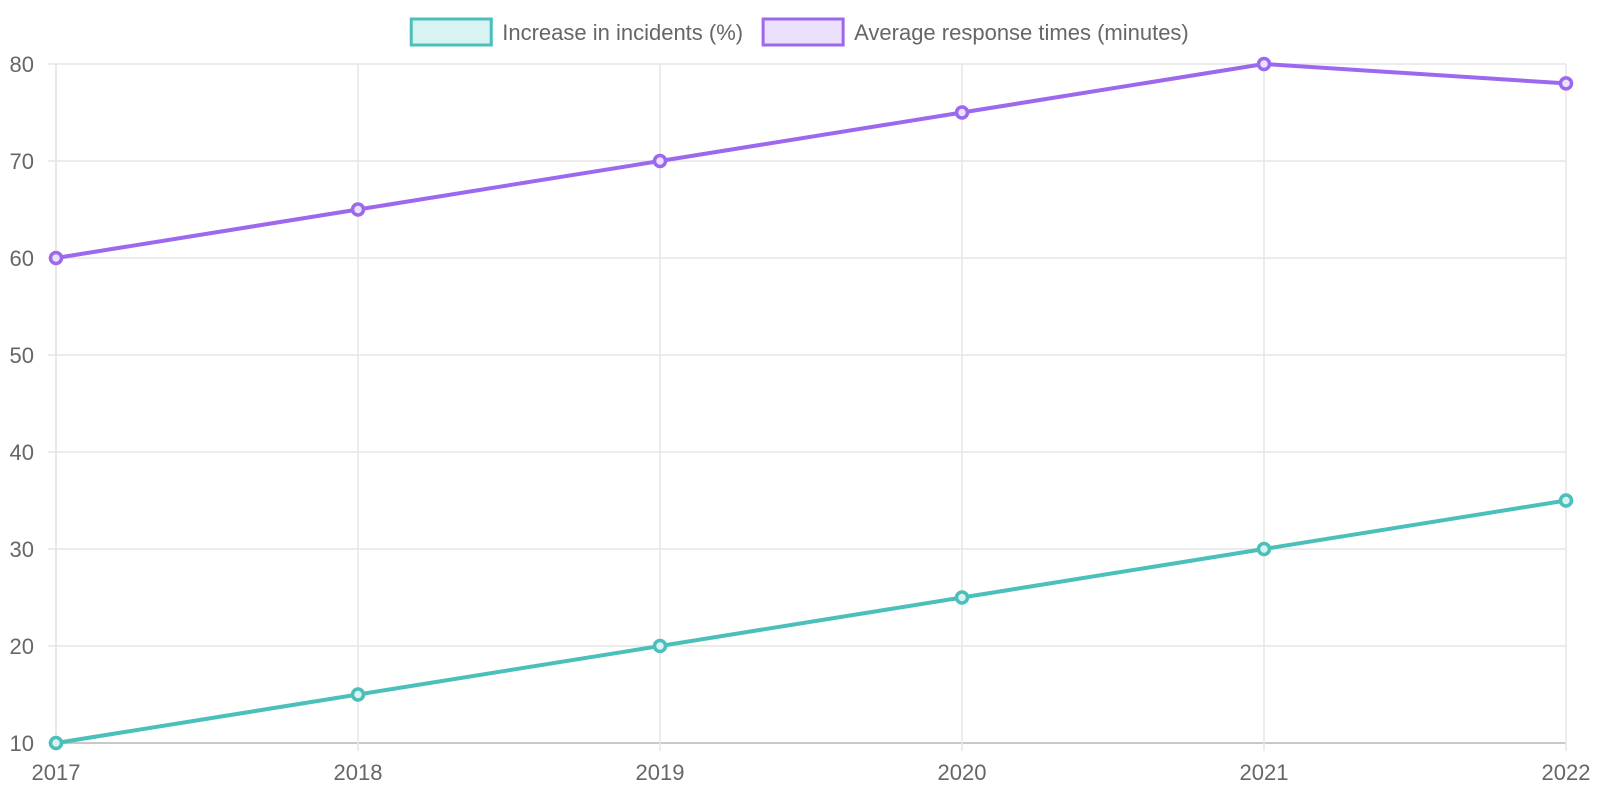  Describe the element at coordinates (1264, 772) in the screenshot. I see `x-tick-label: 2021` at that location.